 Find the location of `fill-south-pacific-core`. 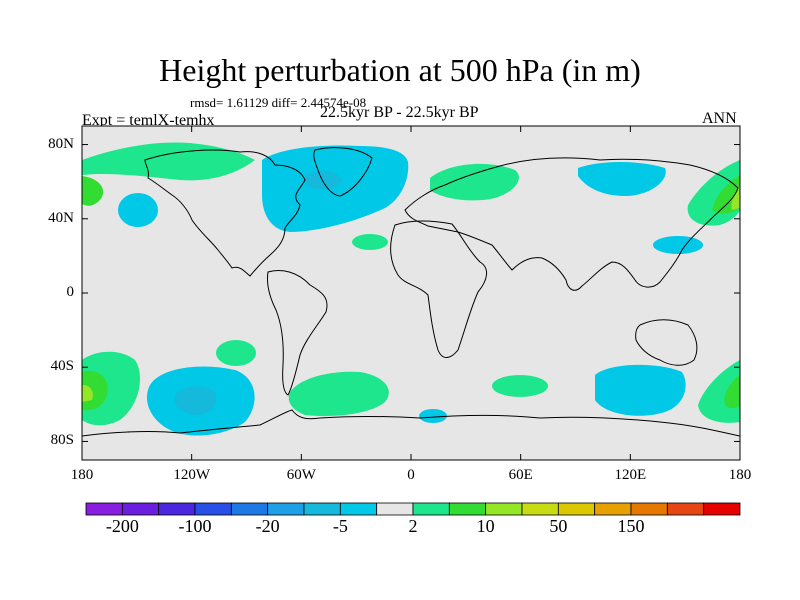

fill-south-pacific-core is located at coordinates (87, 393).